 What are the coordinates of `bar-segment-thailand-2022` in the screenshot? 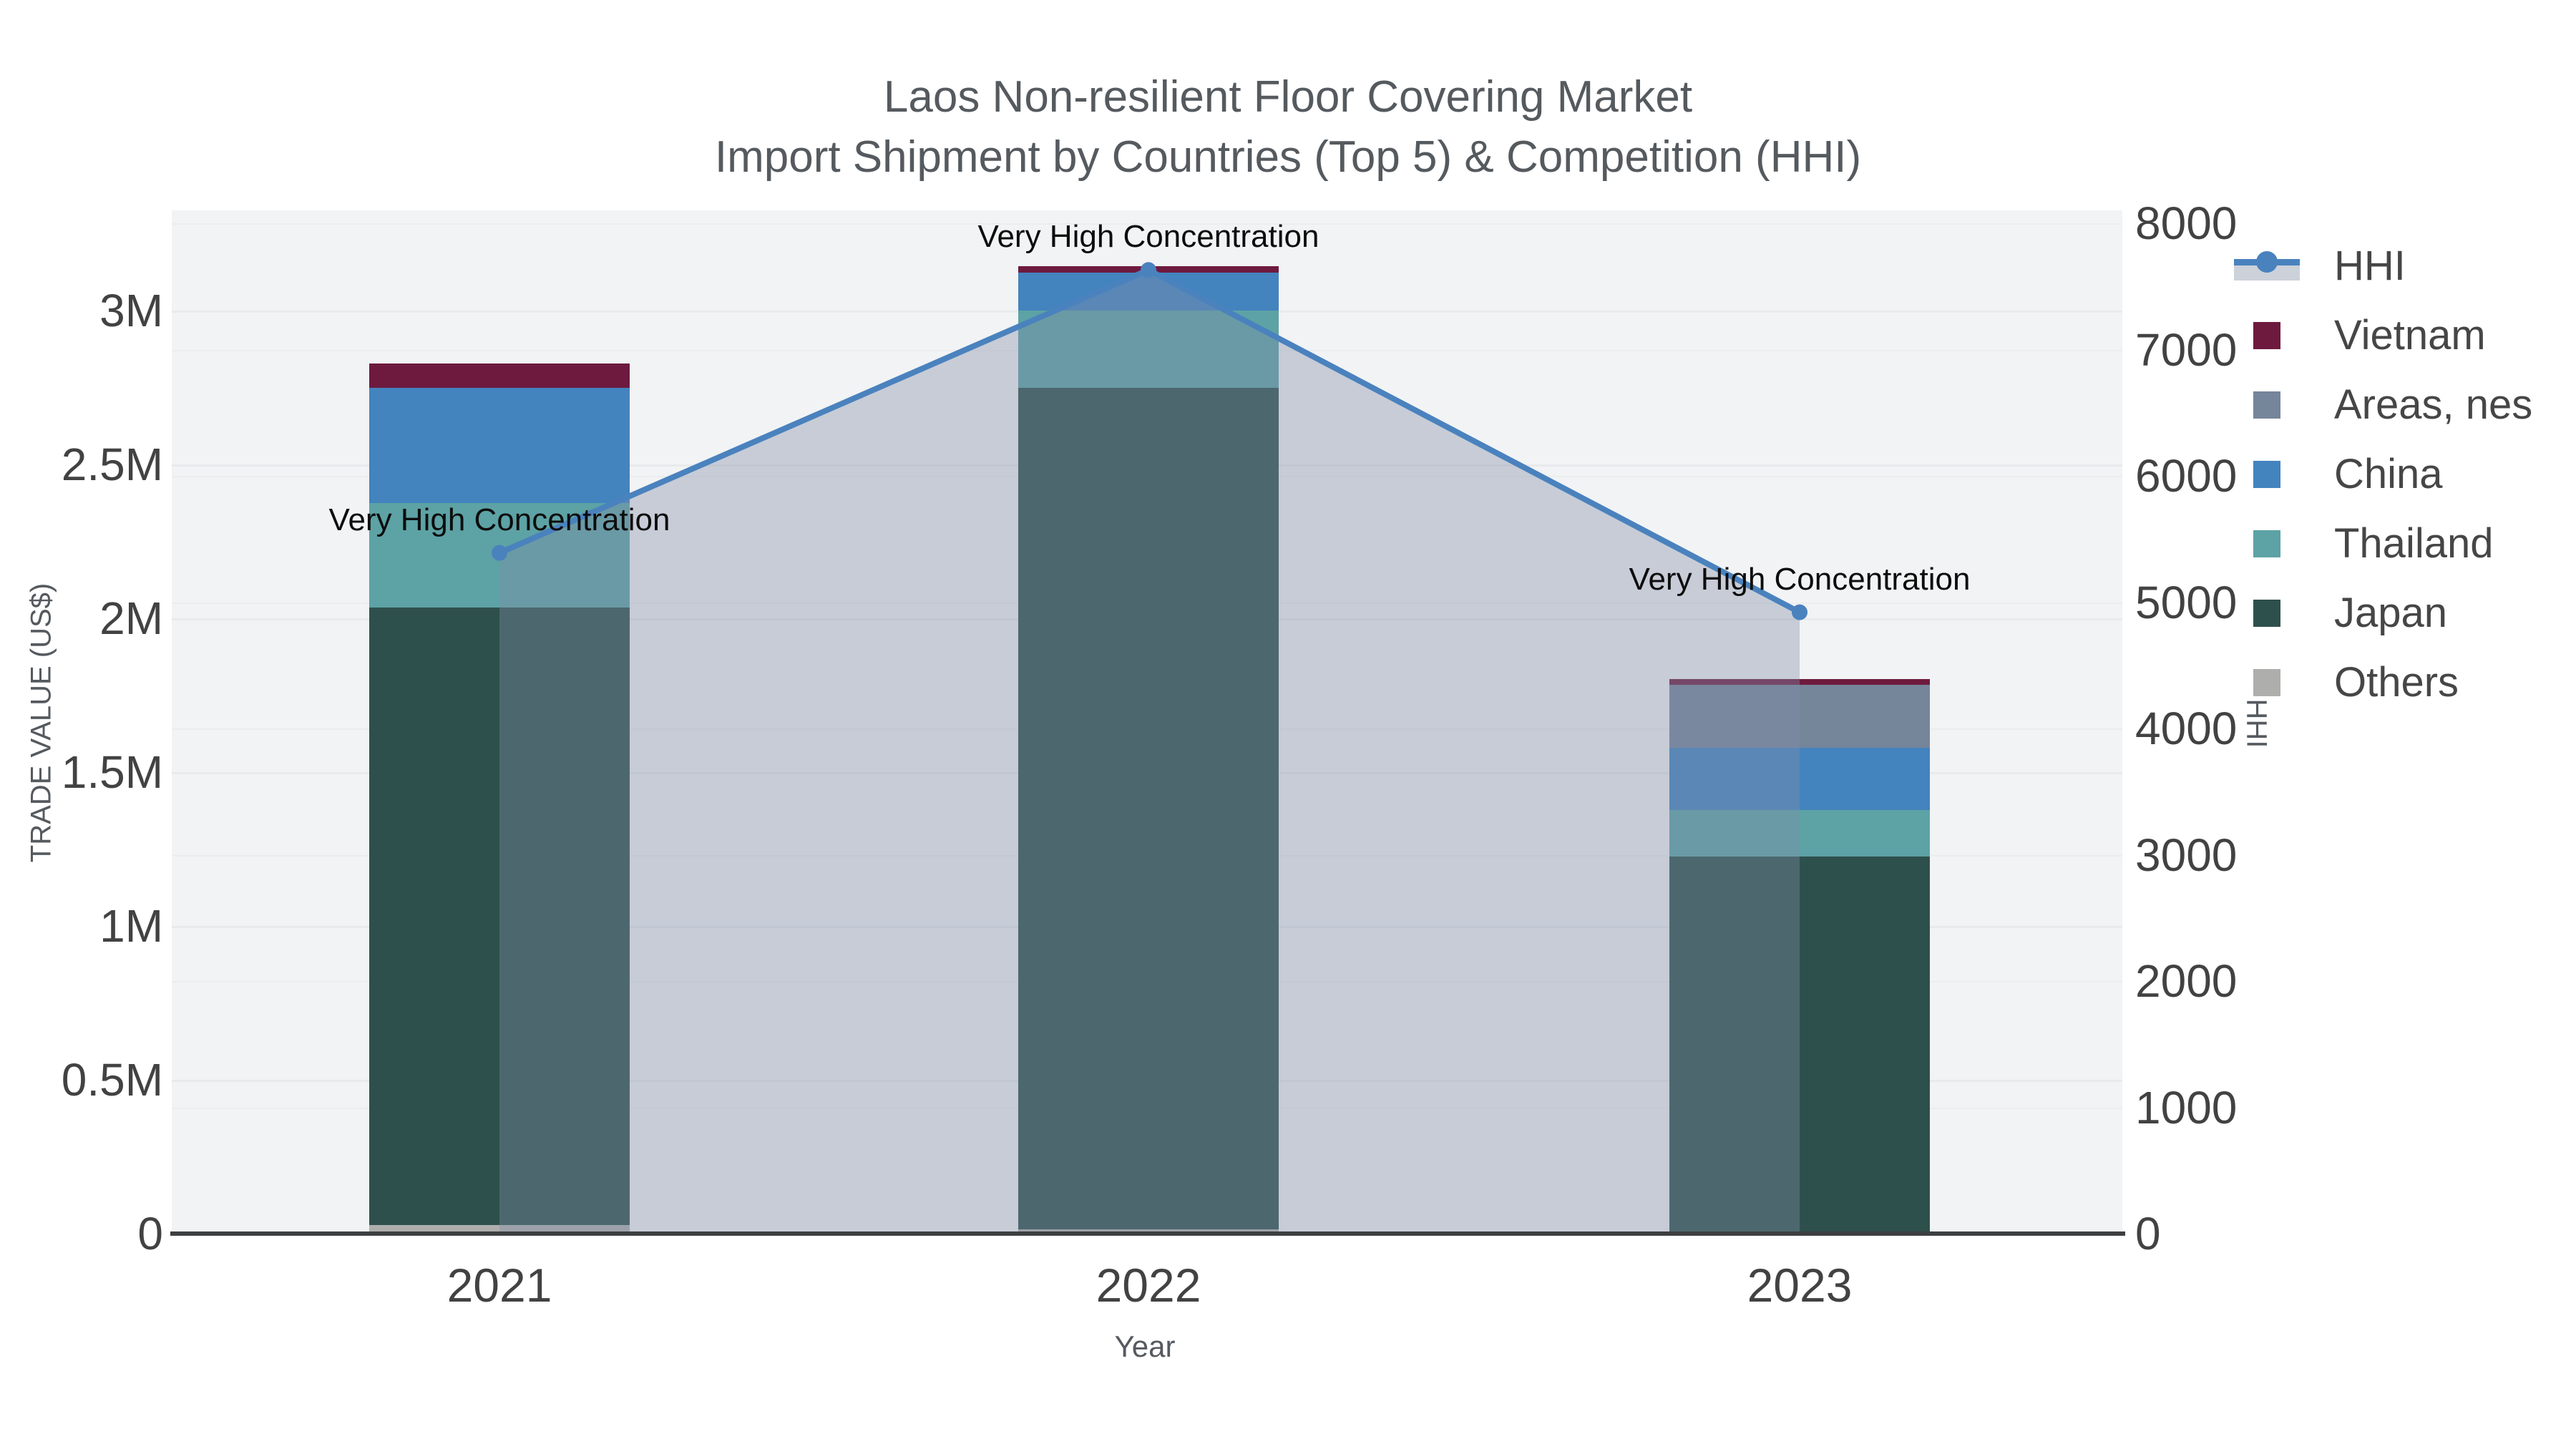 It's located at (1148, 349).